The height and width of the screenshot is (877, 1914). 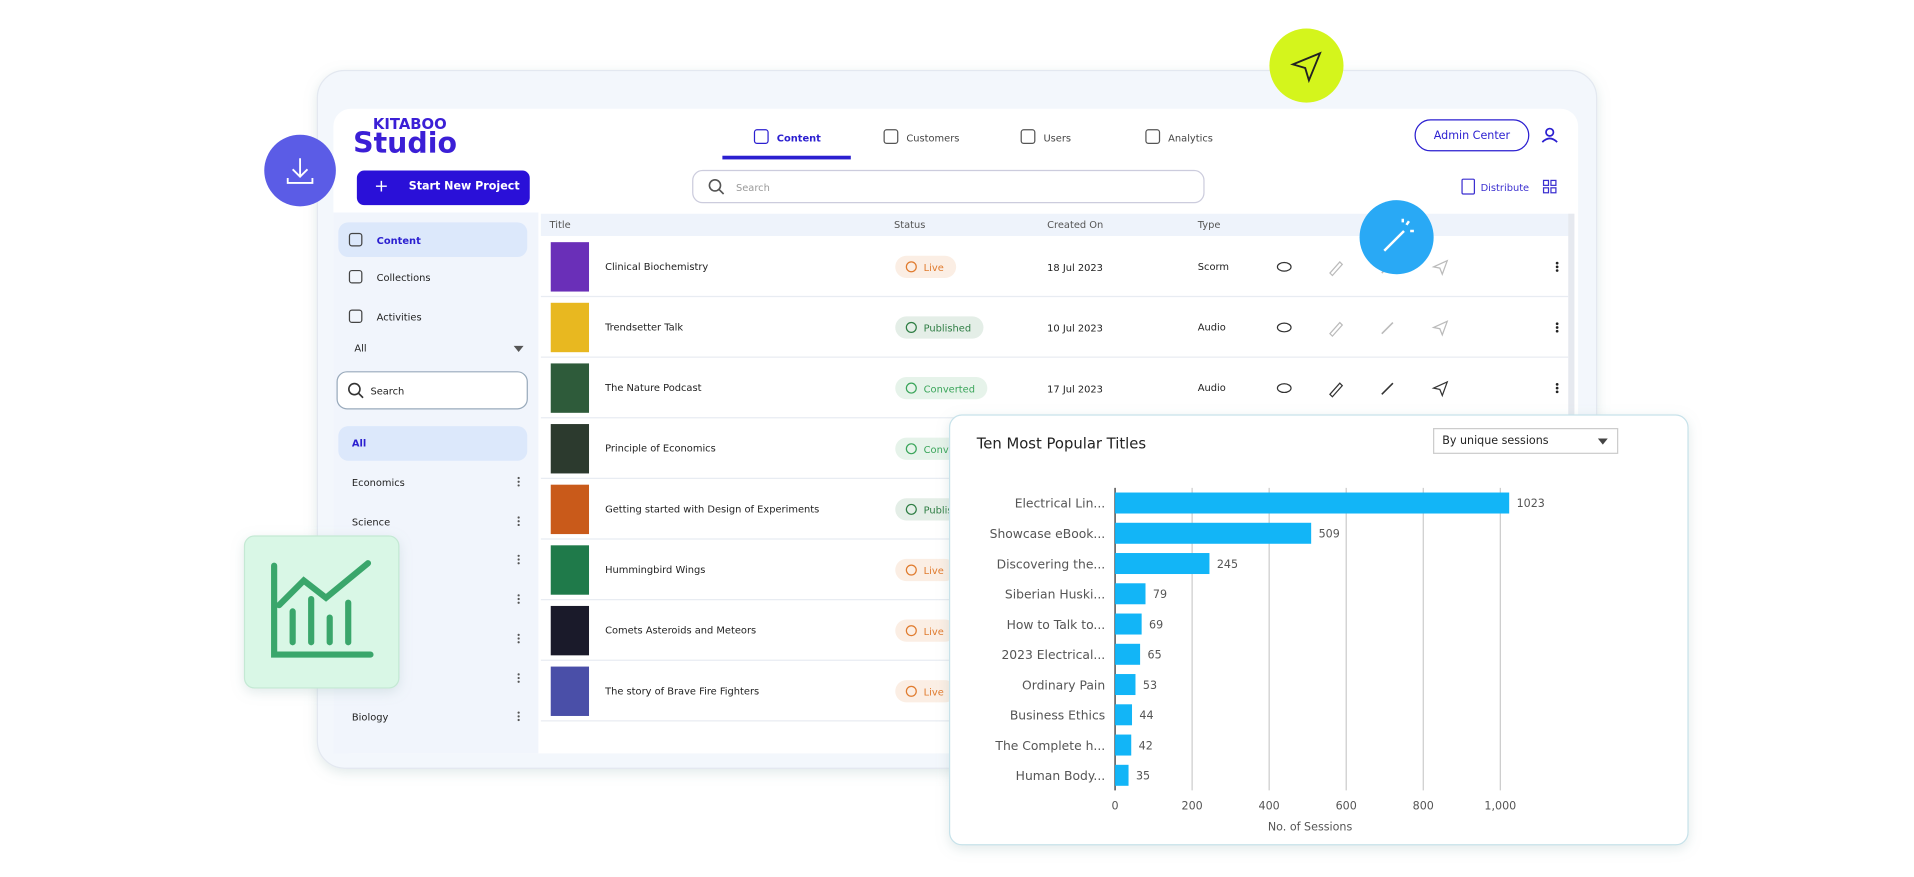 I want to click on grid-icon, so click(x=1549, y=186).